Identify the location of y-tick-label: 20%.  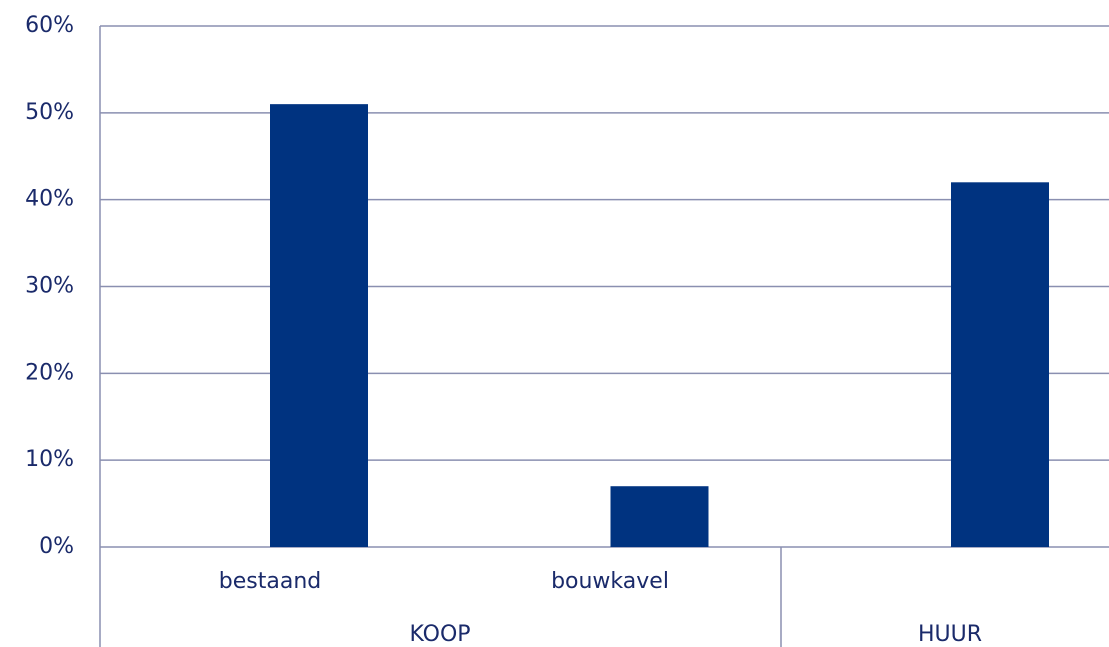
(49, 372).